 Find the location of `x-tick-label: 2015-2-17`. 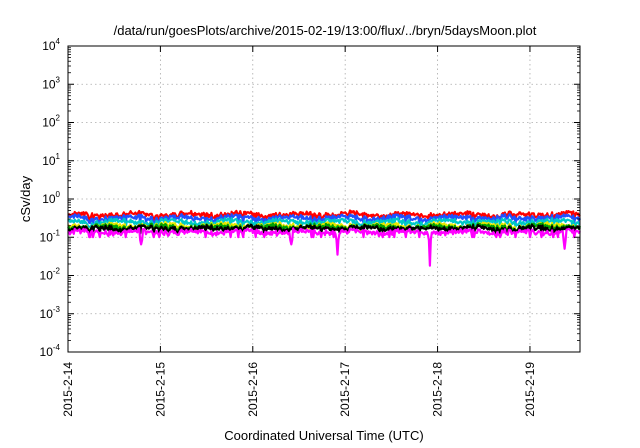

x-tick-label: 2015-2-17 is located at coordinates (345, 389).